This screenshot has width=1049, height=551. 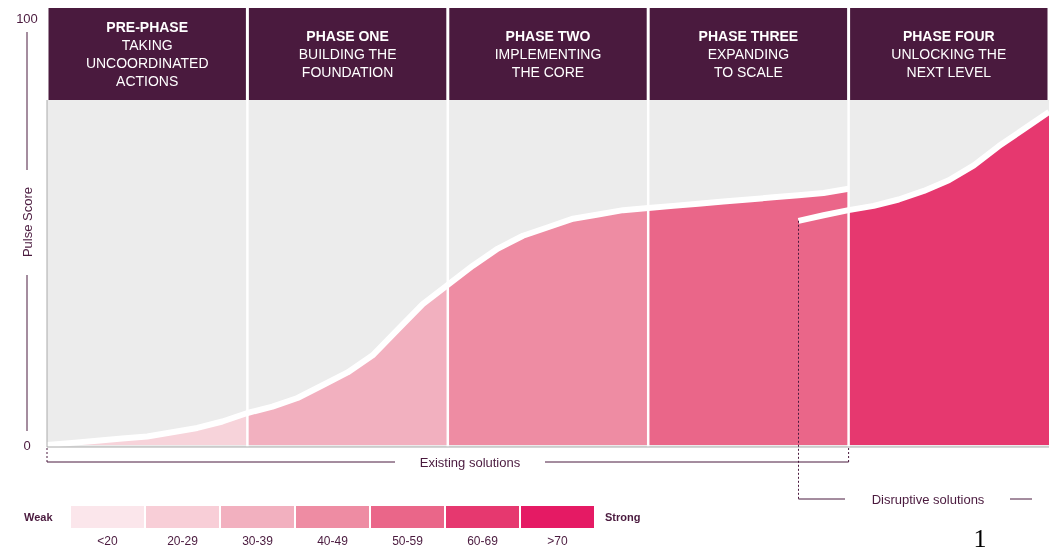 I want to click on text: Weak, so click(x=39, y=517).